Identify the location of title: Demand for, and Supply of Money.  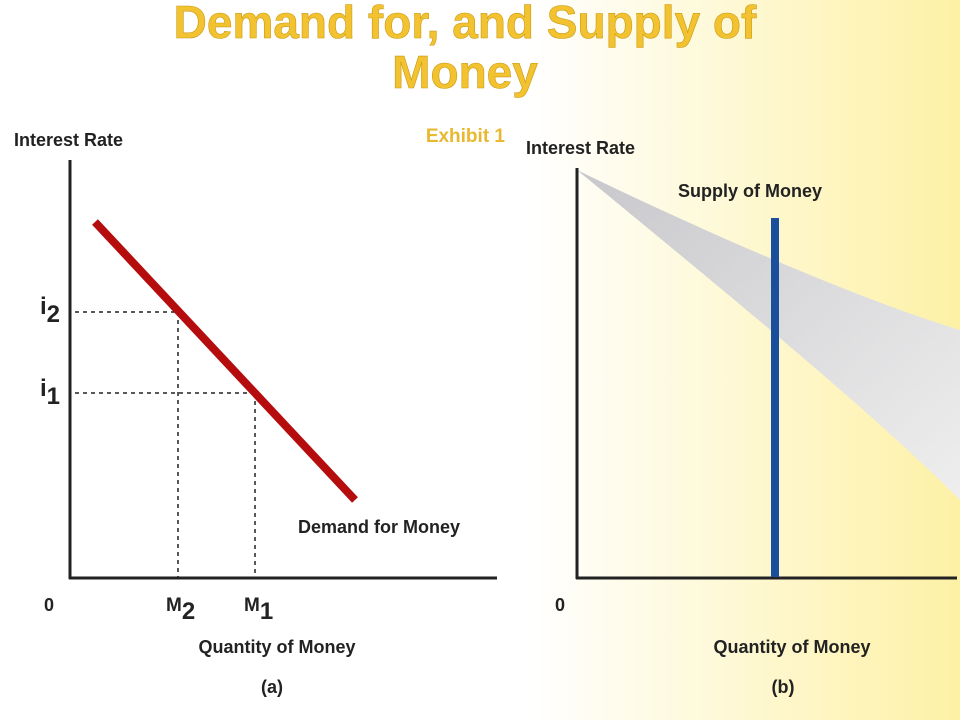
(465, 49).